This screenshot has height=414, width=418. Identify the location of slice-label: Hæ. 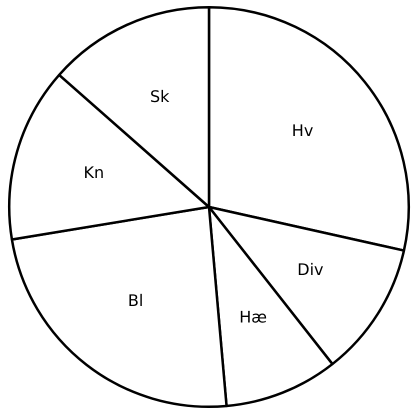
(253, 317).